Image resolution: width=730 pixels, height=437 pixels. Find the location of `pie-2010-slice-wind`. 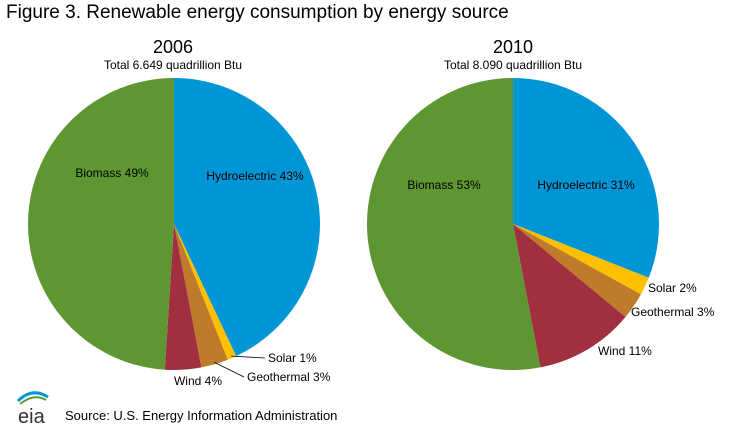

pie-2010-slice-wind is located at coordinates (569, 296).